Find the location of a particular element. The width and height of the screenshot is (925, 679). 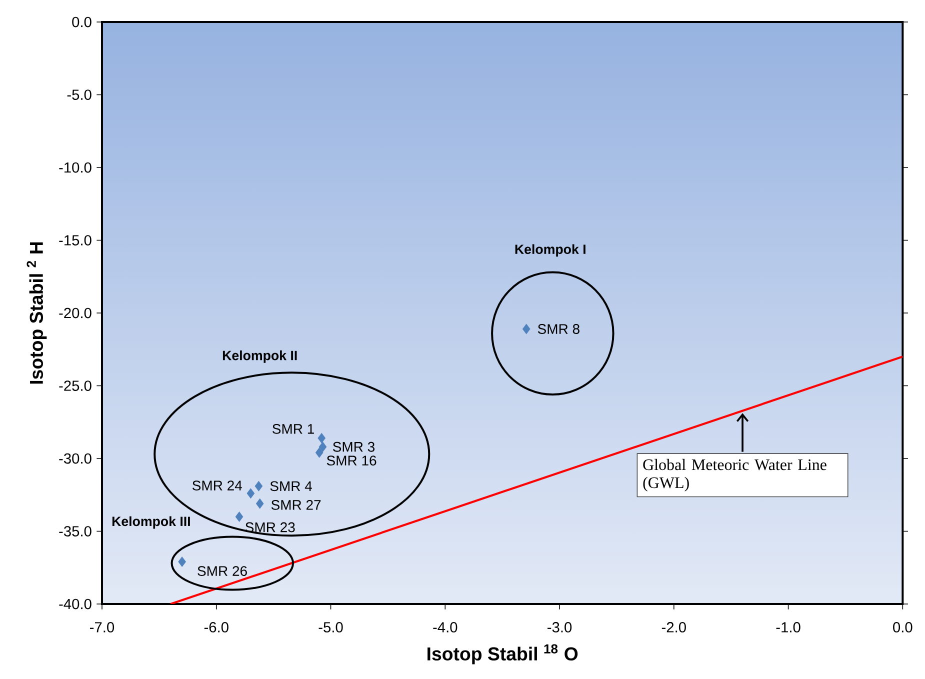

annotation: Kelompok I is located at coordinates (550, 250).